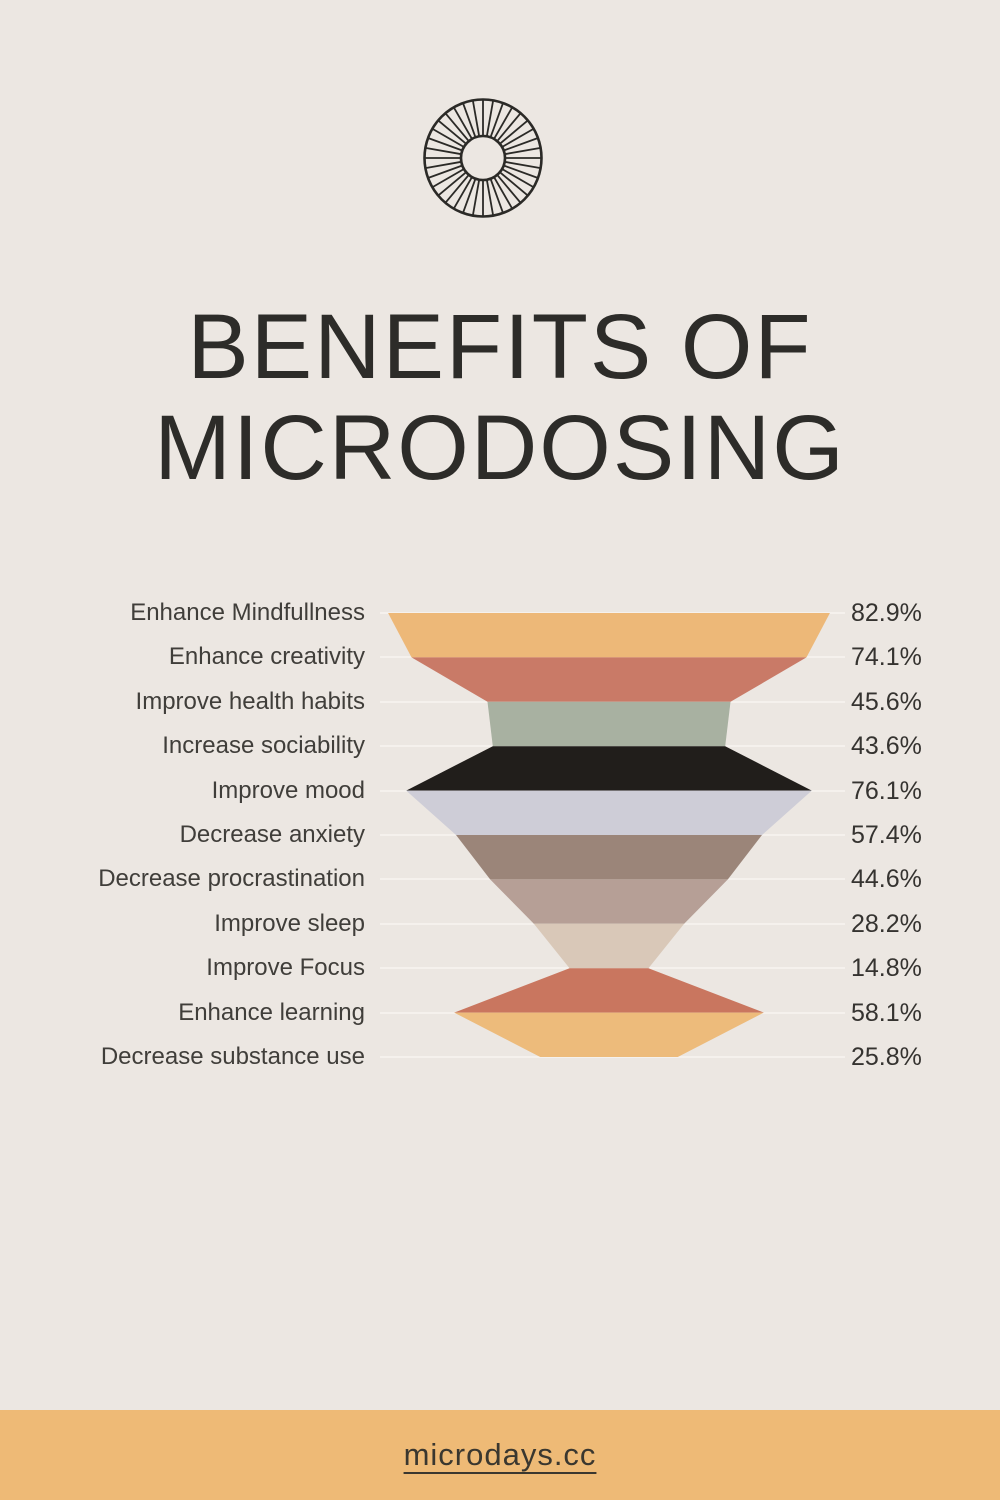 The image size is (1000, 1500). Describe the element at coordinates (886, 701) in the screenshot. I see `value-label: 45.6%` at that location.